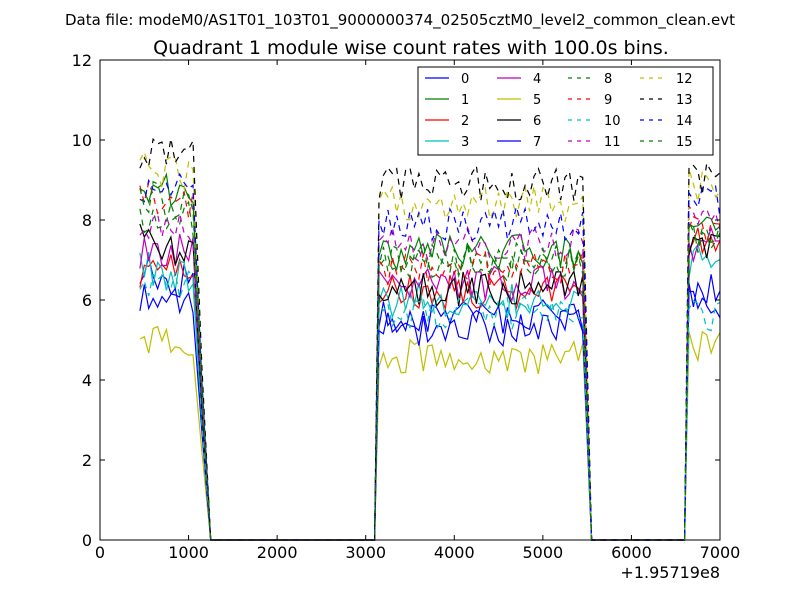 The image size is (800, 600). Describe the element at coordinates (465, 100) in the screenshot. I see `legend-label-1: 1` at that location.